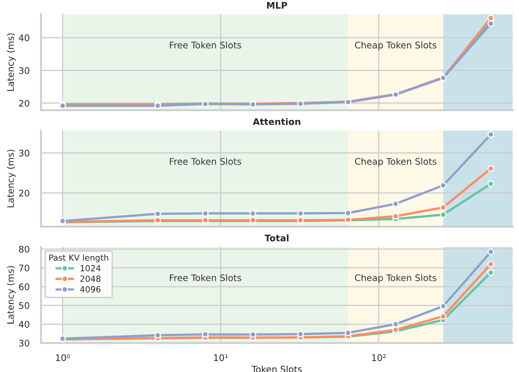 The image size is (519, 372). I want to click on x-tick-label: 10¹, so click(221, 358).